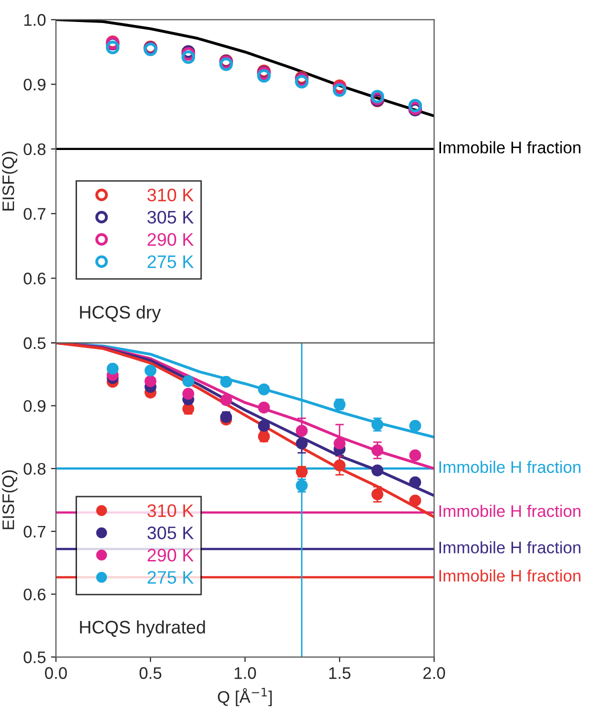 The height and width of the screenshot is (728, 608). I want to click on x-tick-label: 0.0, so click(56, 673).